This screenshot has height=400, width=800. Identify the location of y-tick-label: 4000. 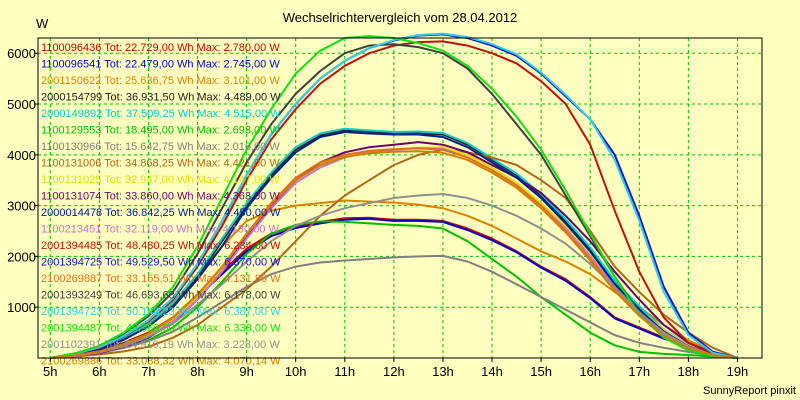
(21, 155).